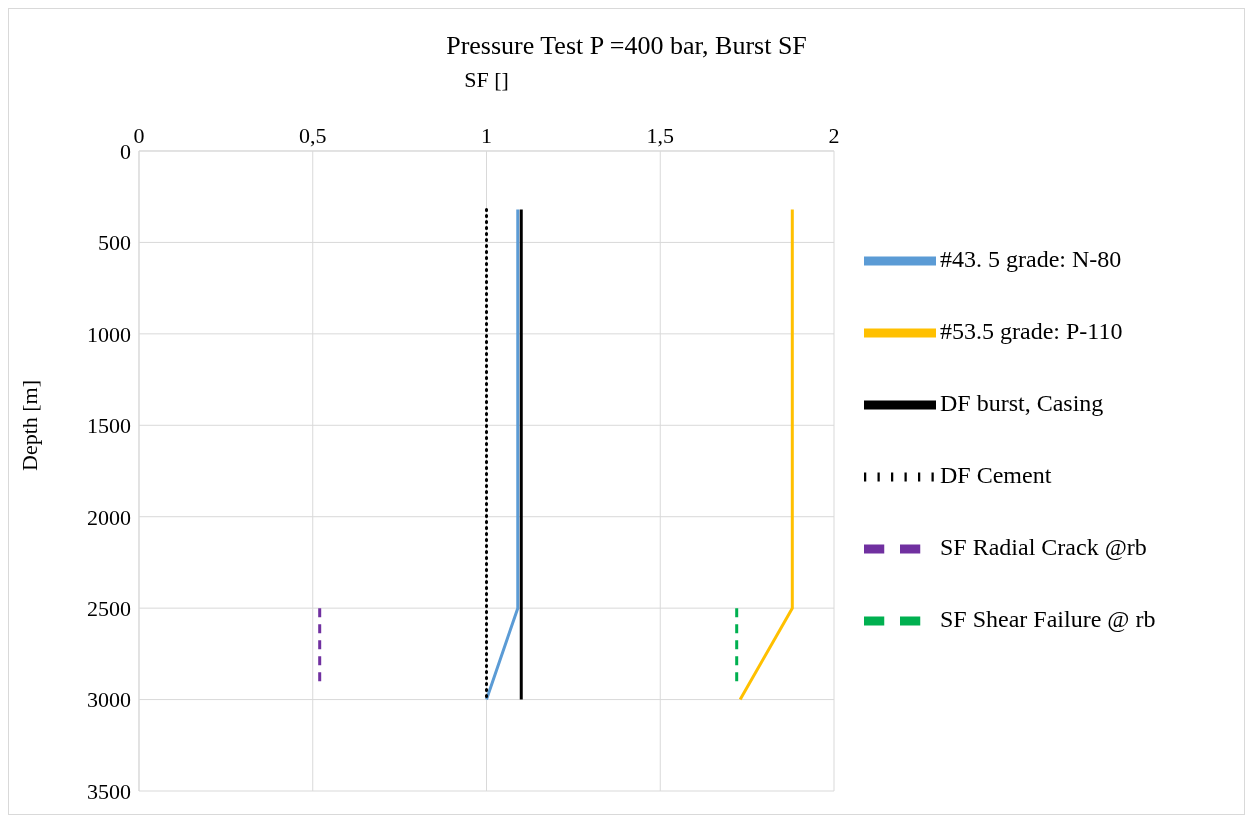  Describe the element at coordinates (996, 474) in the screenshot. I see `legend-label: DF Cement` at that location.